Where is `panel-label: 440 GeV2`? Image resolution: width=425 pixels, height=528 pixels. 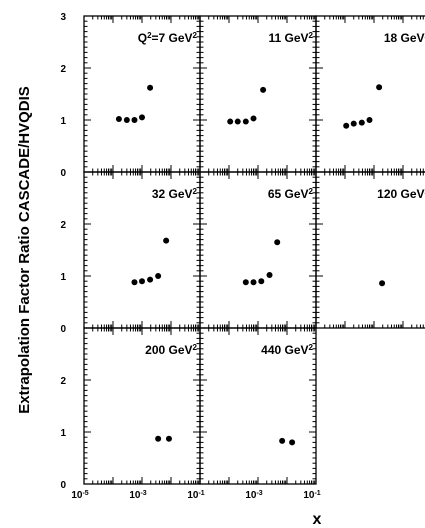 panel-label: 440 GeV2 is located at coordinates (287, 350).